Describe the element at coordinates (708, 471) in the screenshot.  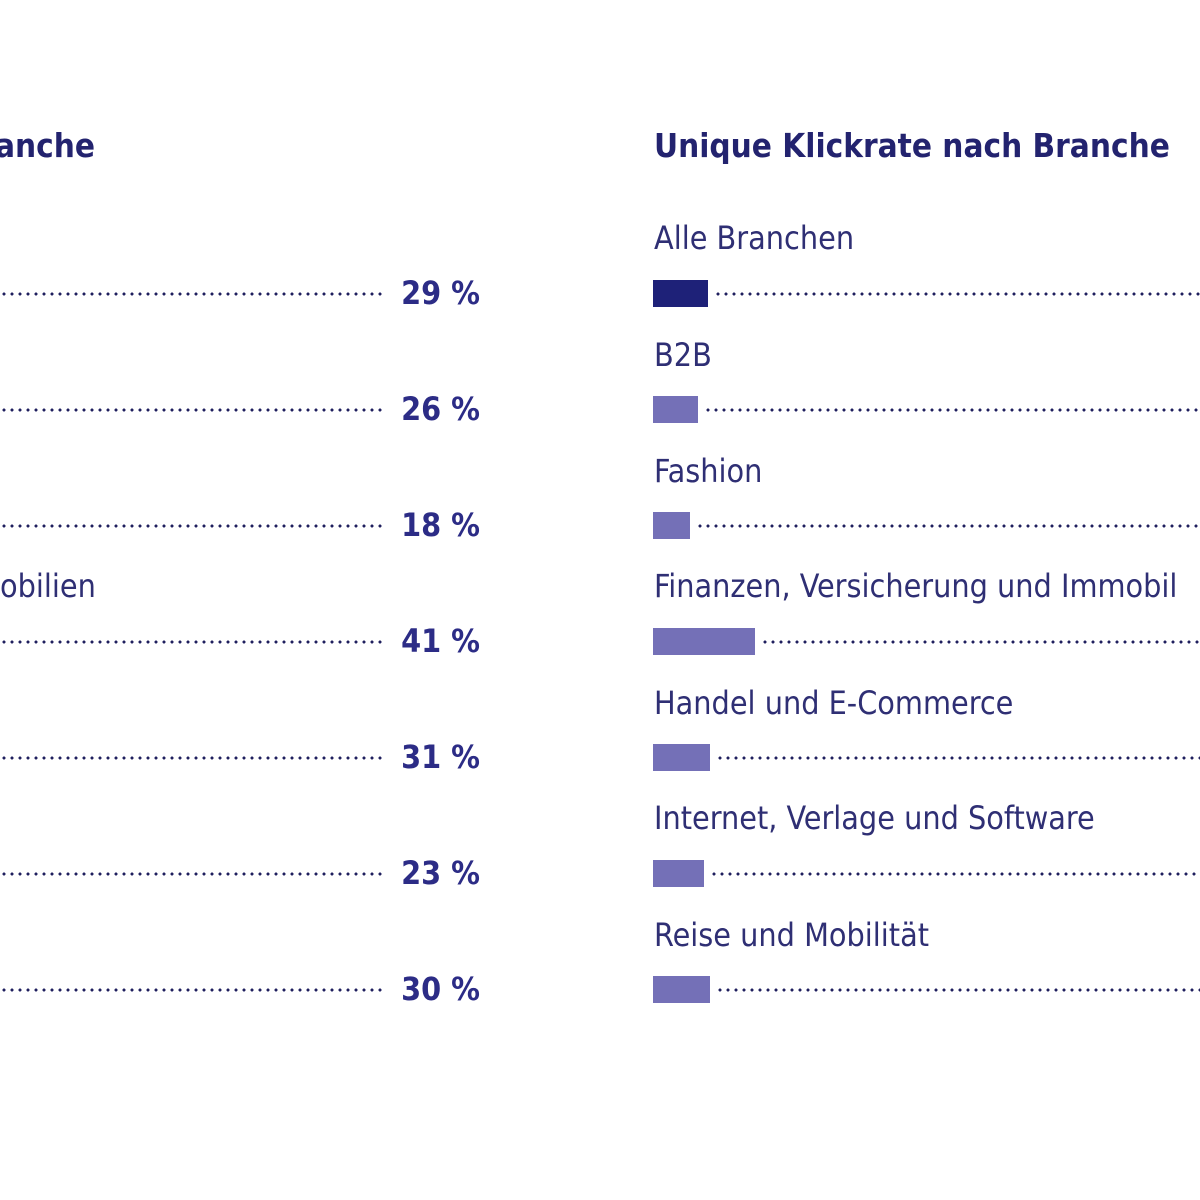
I see `right-category-label: Fashion` at that location.